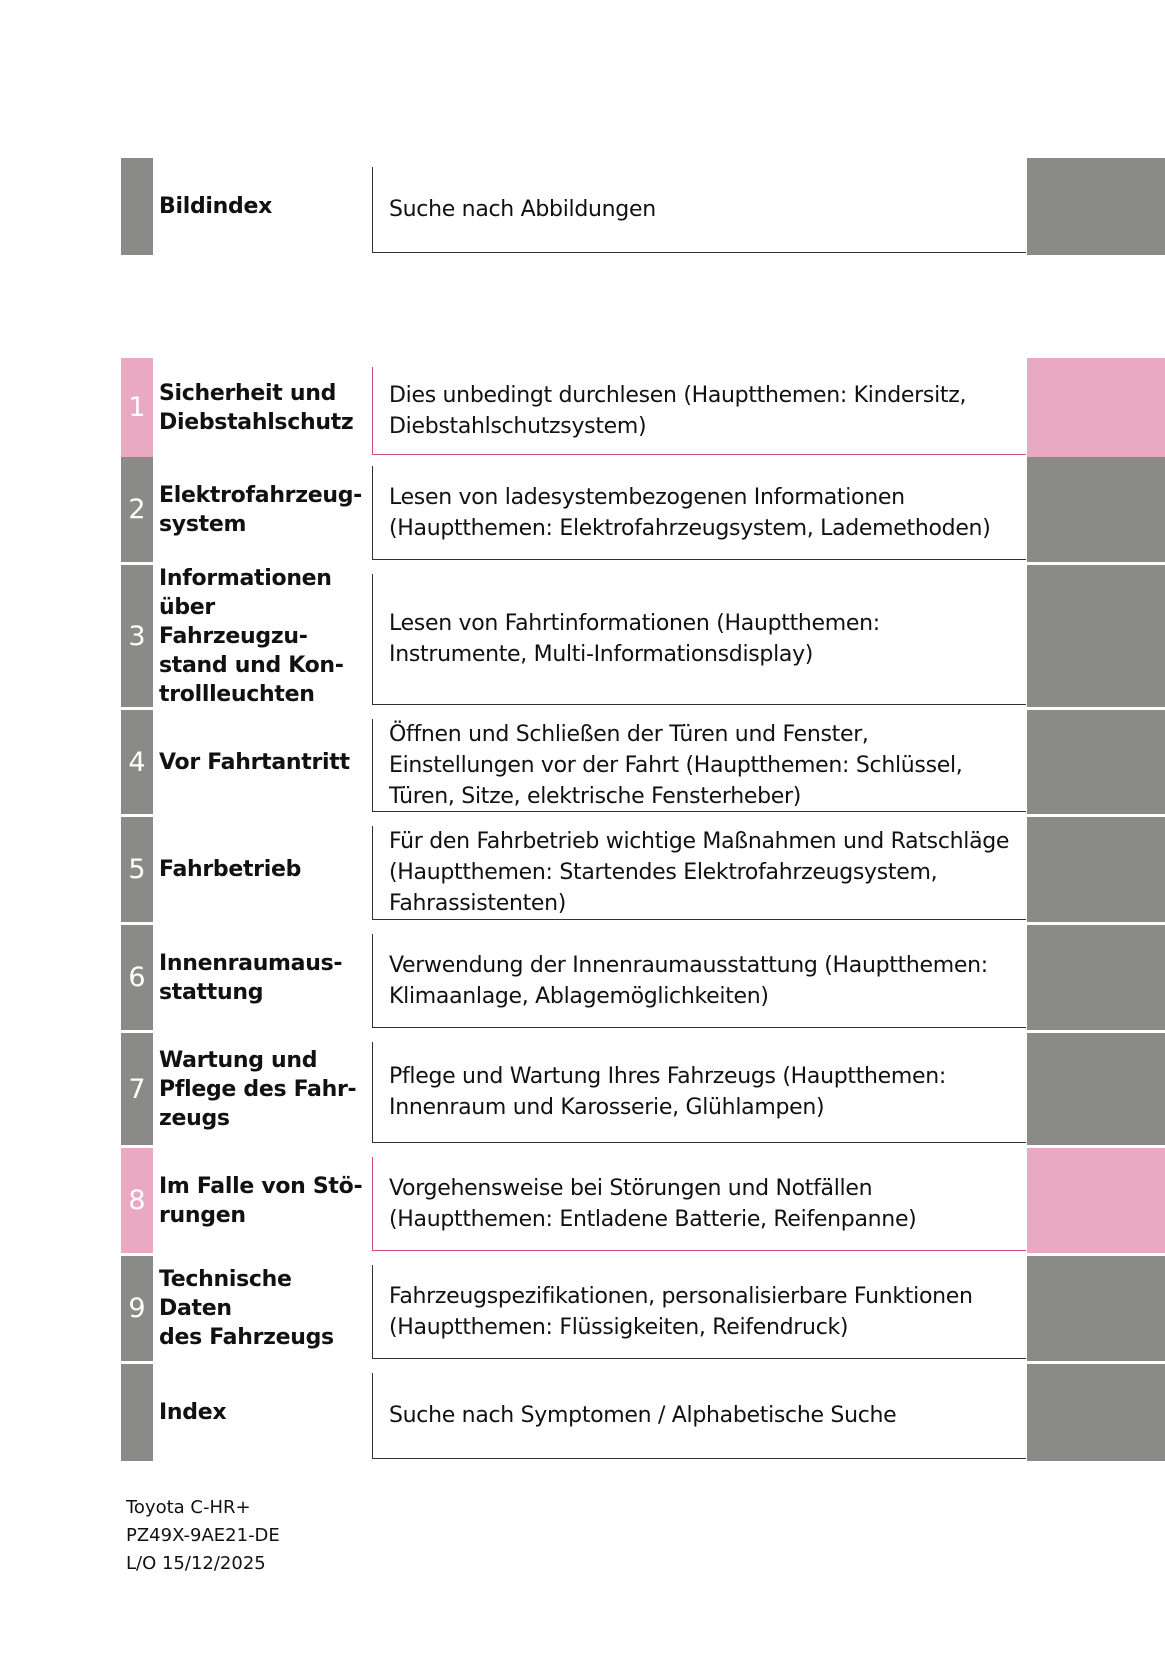 Image resolution: width=1165 pixels, height=1653 pixels. I want to click on section-tab: 4, so click(137, 762).